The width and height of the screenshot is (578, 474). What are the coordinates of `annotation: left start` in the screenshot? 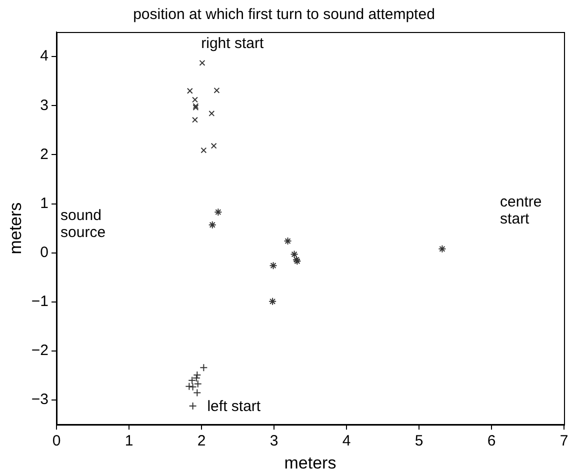 It's located at (234, 407).